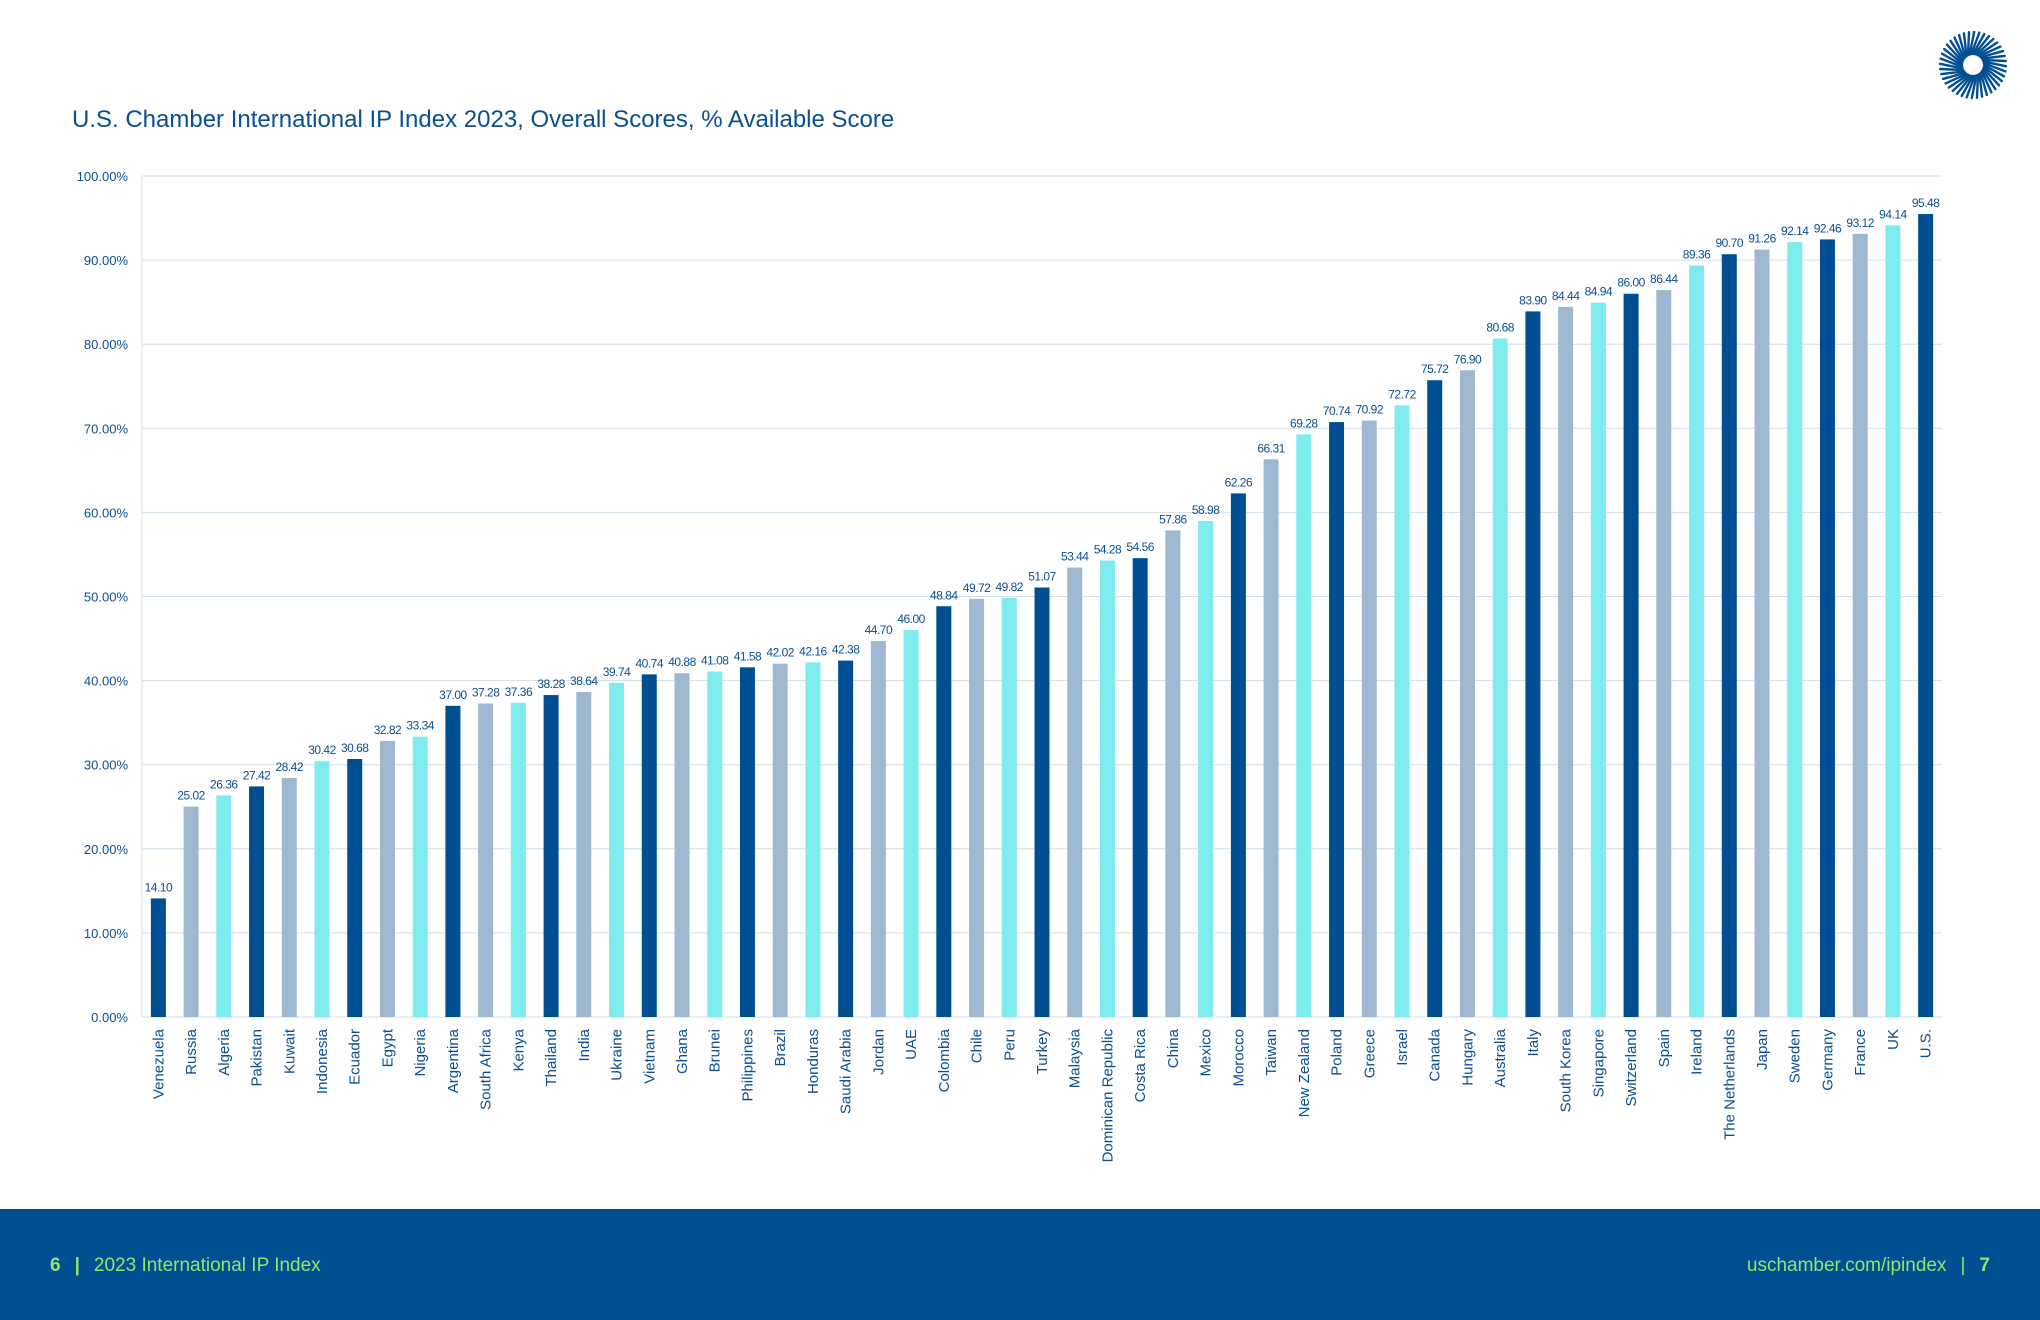 The height and width of the screenshot is (1320, 2040). What do you see at coordinates (1271, 448) in the screenshot?
I see `data-label: 66.31` at bounding box center [1271, 448].